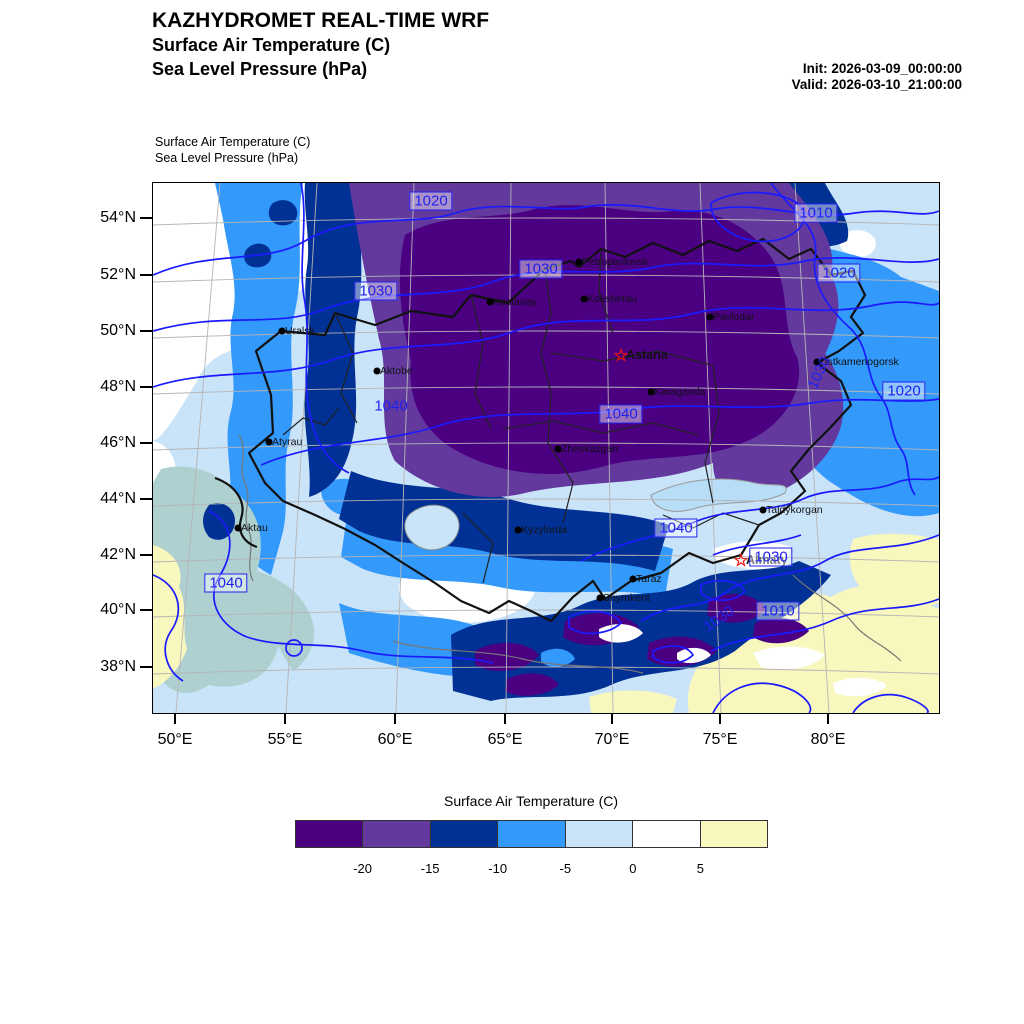  Describe the element at coordinates (505, 739) in the screenshot. I see `x-axis-tick-label: 65°E` at that location.